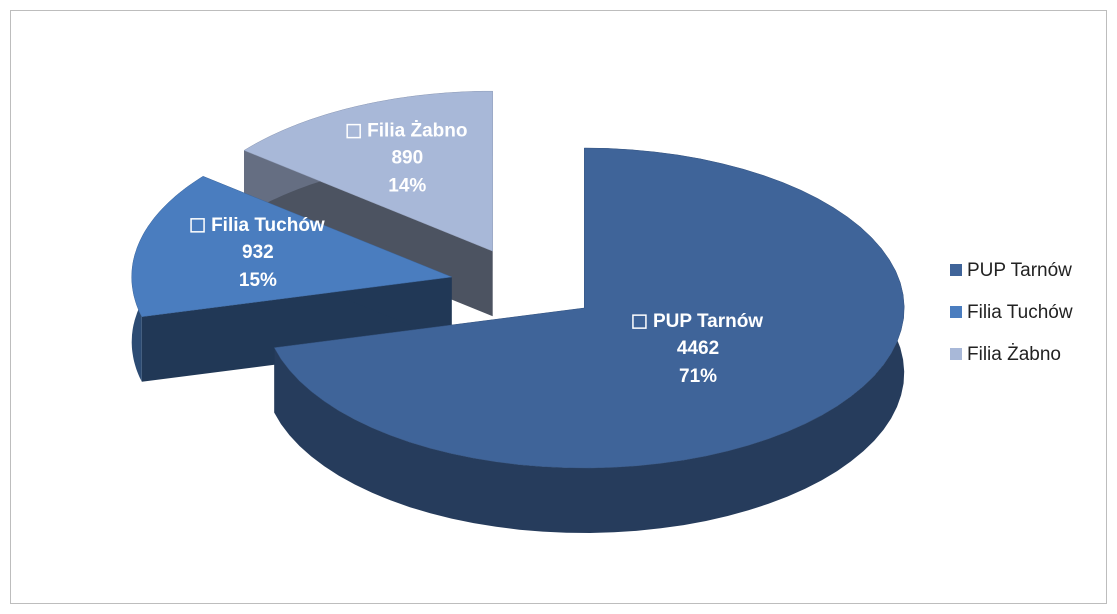 The height and width of the screenshot is (614, 1117). What do you see at coordinates (258, 252) in the screenshot?
I see `data-label-value: 932` at bounding box center [258, 252].